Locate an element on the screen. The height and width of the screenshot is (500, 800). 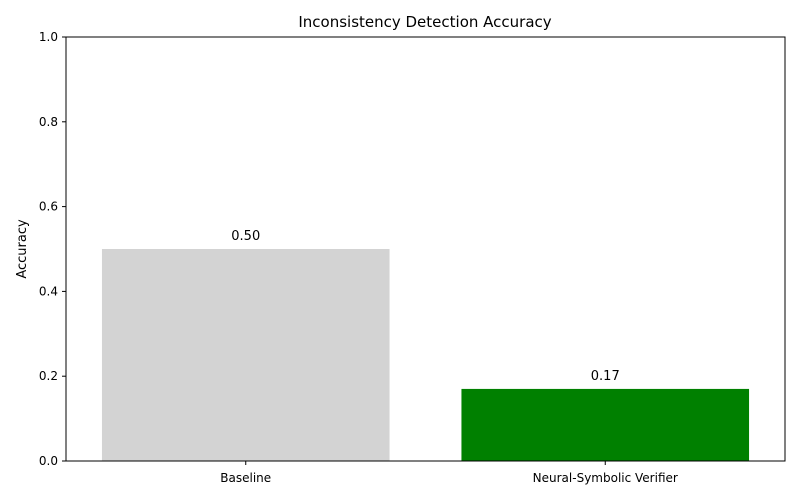
y-tick-label-0: 0.0 is located at coordinates (48, 461).